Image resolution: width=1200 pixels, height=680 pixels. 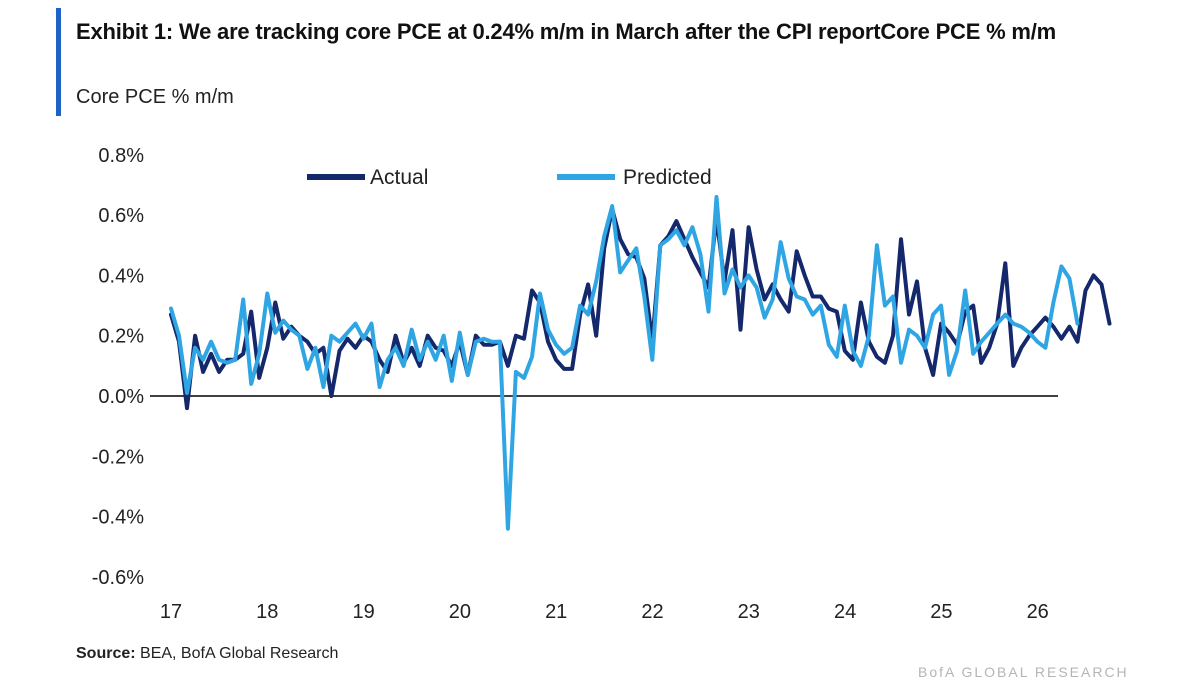 I want to click on x-tick-label: 26, so click(x=1038, y=612).